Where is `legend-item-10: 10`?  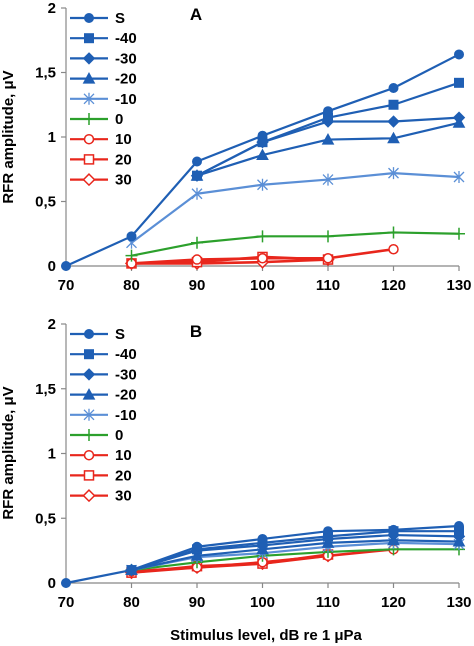 legend-item-10: 10 is located at coordinates (101, 455).